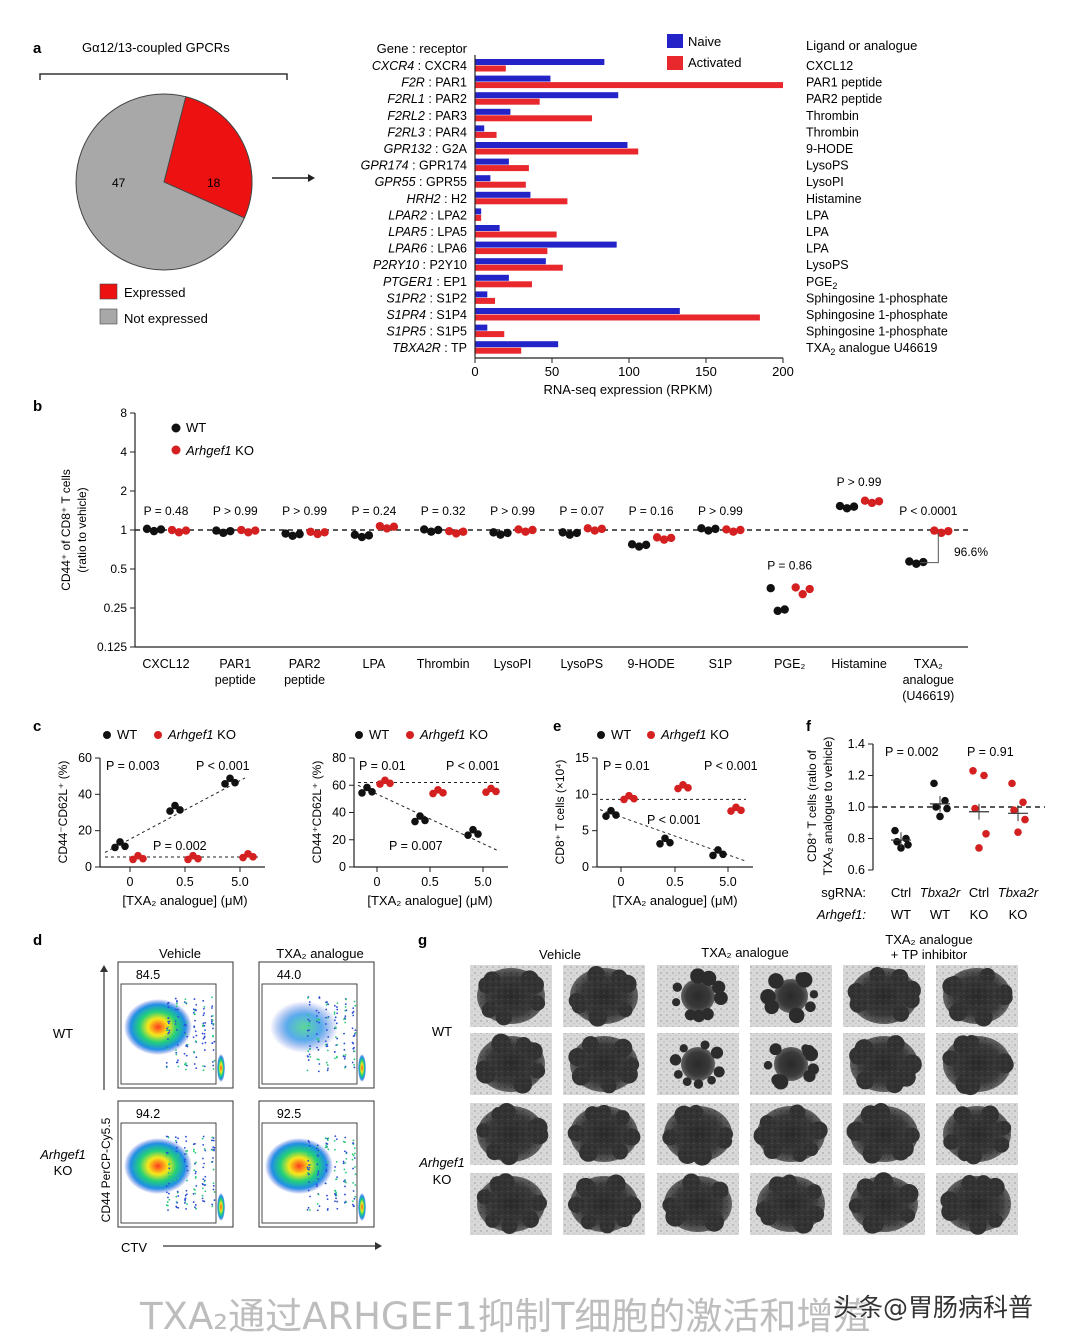 The width and height of the screenshot is (1080, 1344). I want to click on c2-legend-wt-dot, so click(359, 735).